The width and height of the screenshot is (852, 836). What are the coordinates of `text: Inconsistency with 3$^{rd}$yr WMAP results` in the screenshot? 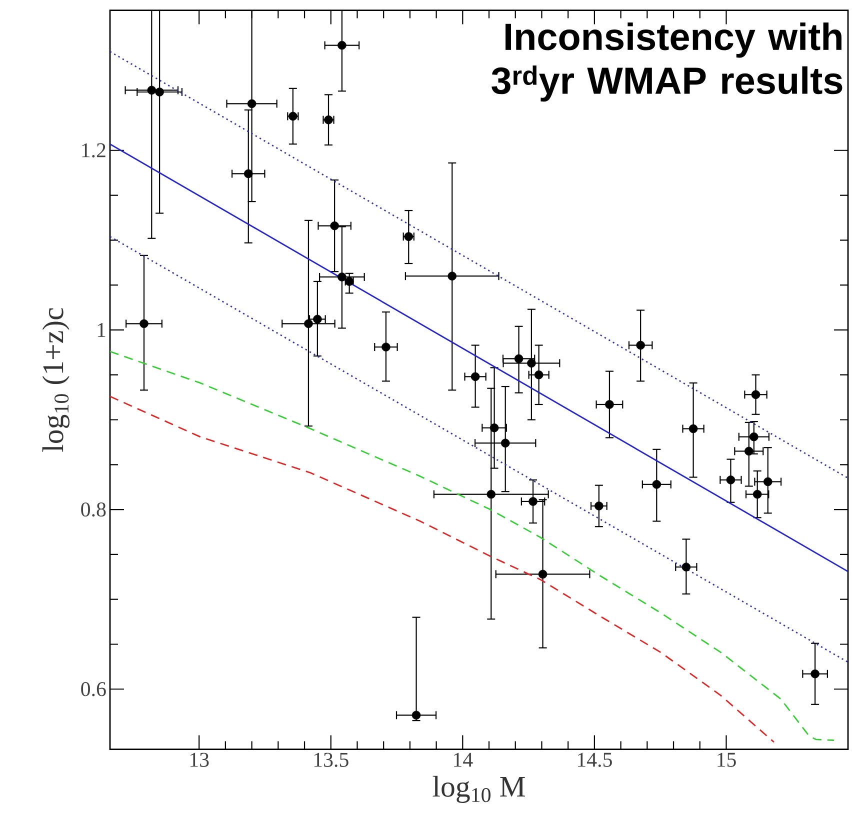 It's located at (667, 62).